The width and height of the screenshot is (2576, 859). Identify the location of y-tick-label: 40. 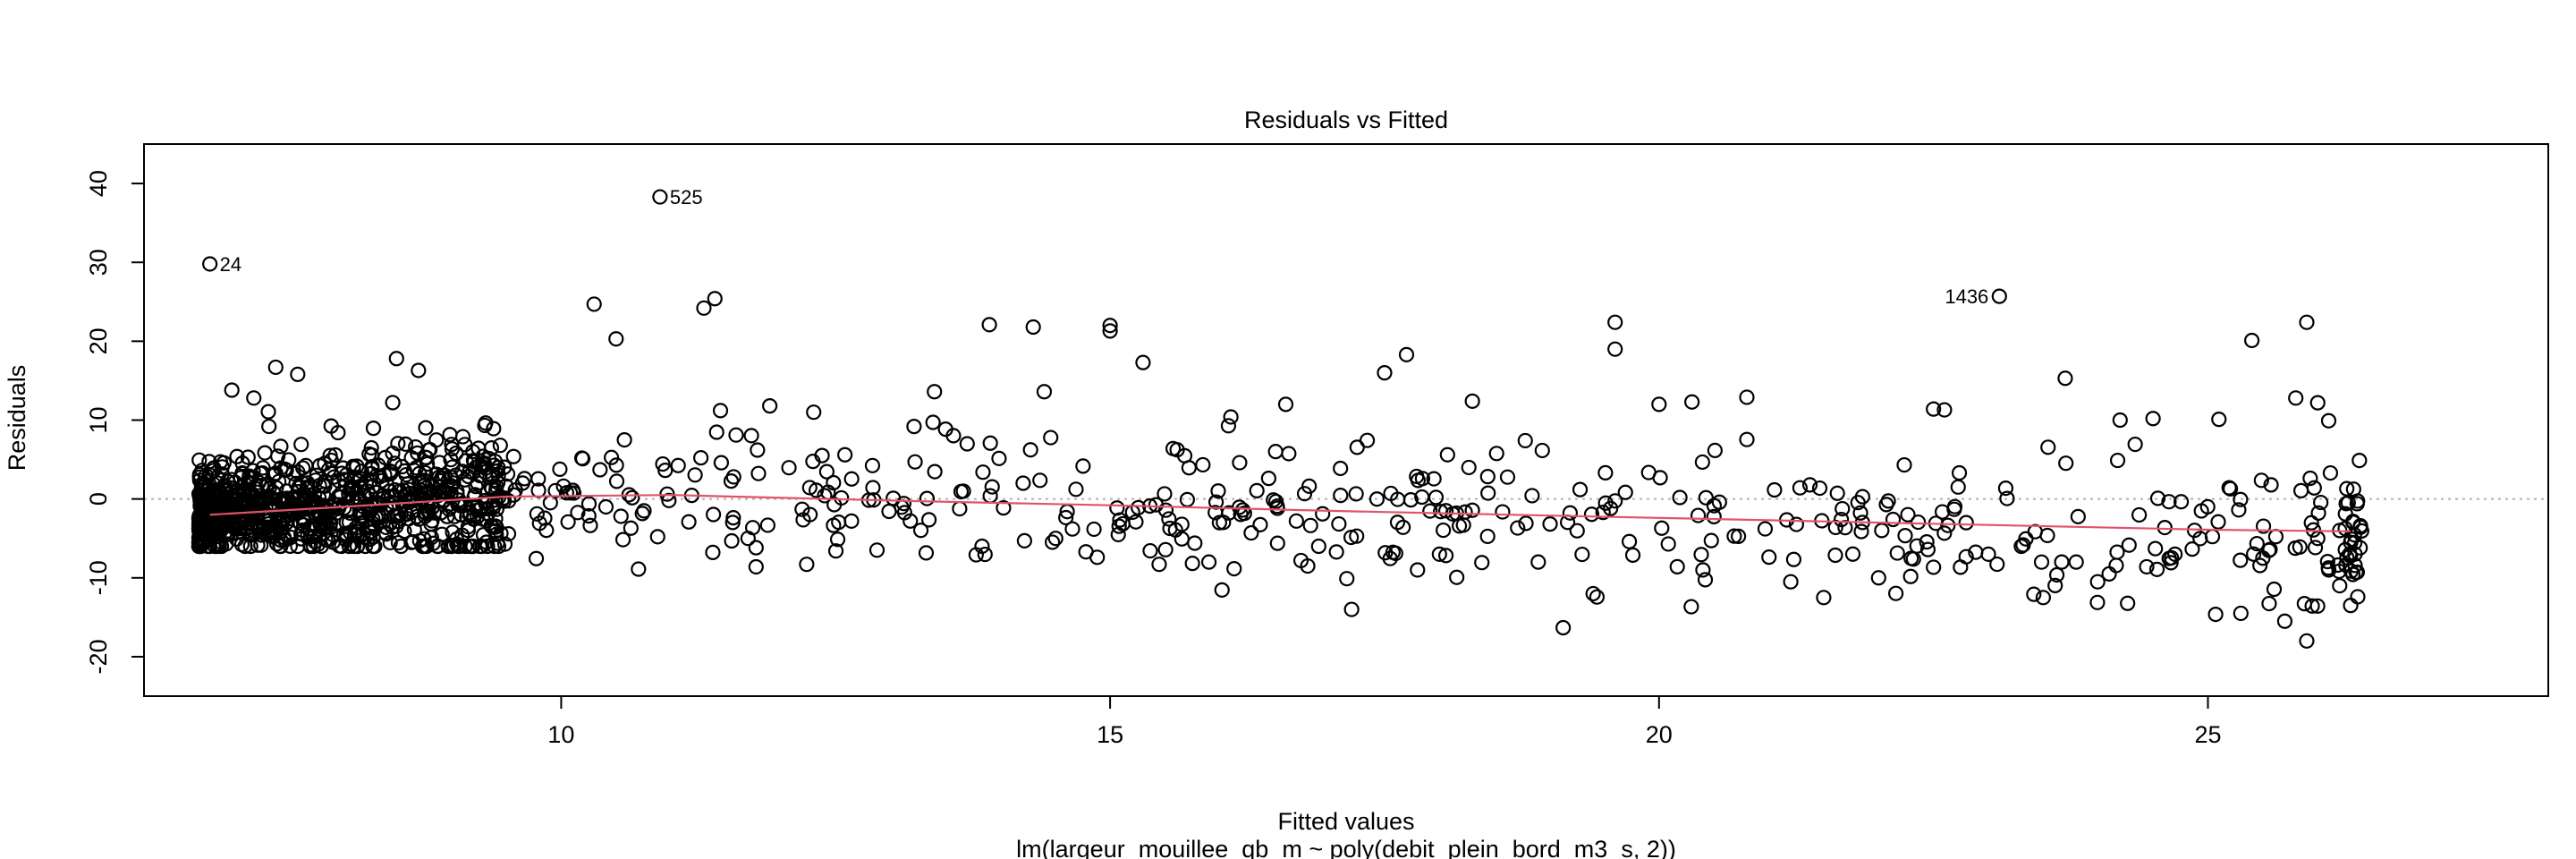
(98, 183).